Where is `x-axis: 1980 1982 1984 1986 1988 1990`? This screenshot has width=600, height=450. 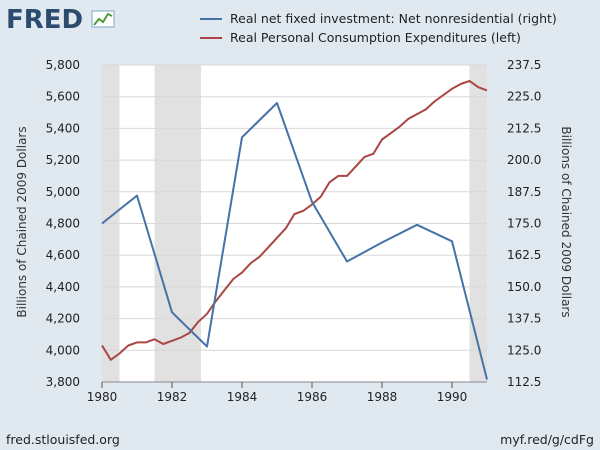
x-axis: 1980 1982 1984 1986 1988 1990 is located at coordinates (277, 393).